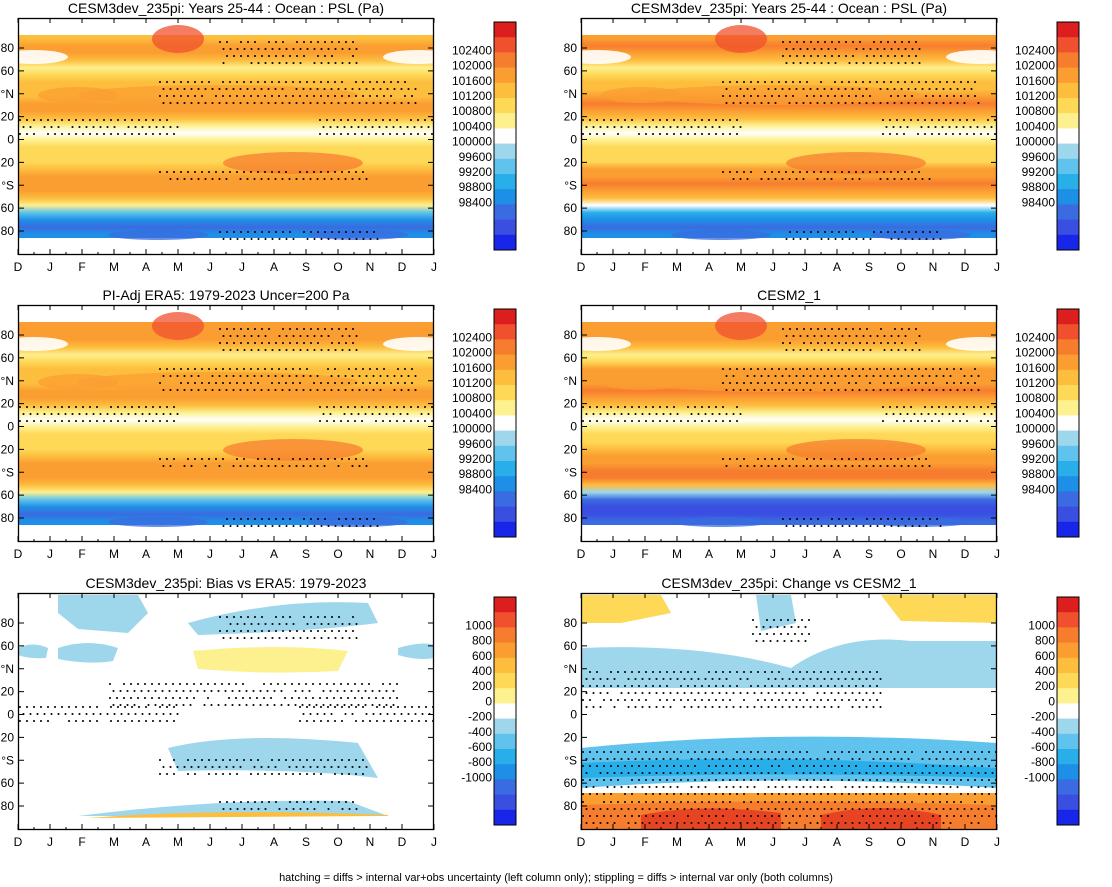  I want to click on colorbar-label: 99200, so click(1039, 172).